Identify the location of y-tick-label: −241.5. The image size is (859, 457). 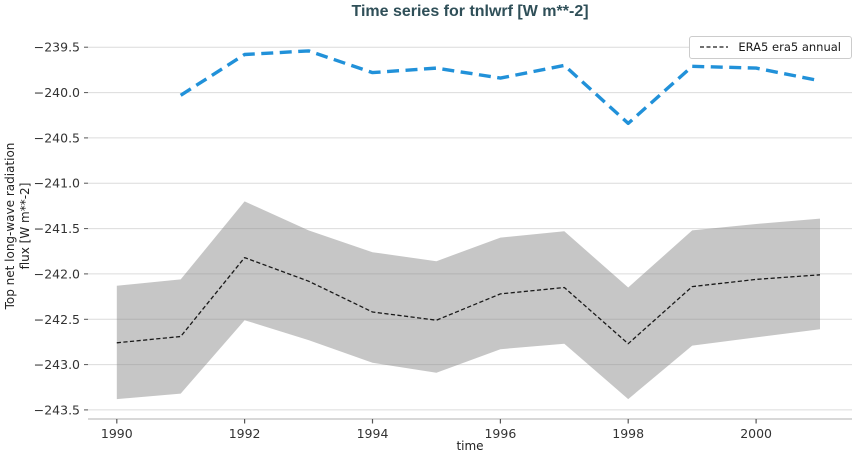
(57, 228).